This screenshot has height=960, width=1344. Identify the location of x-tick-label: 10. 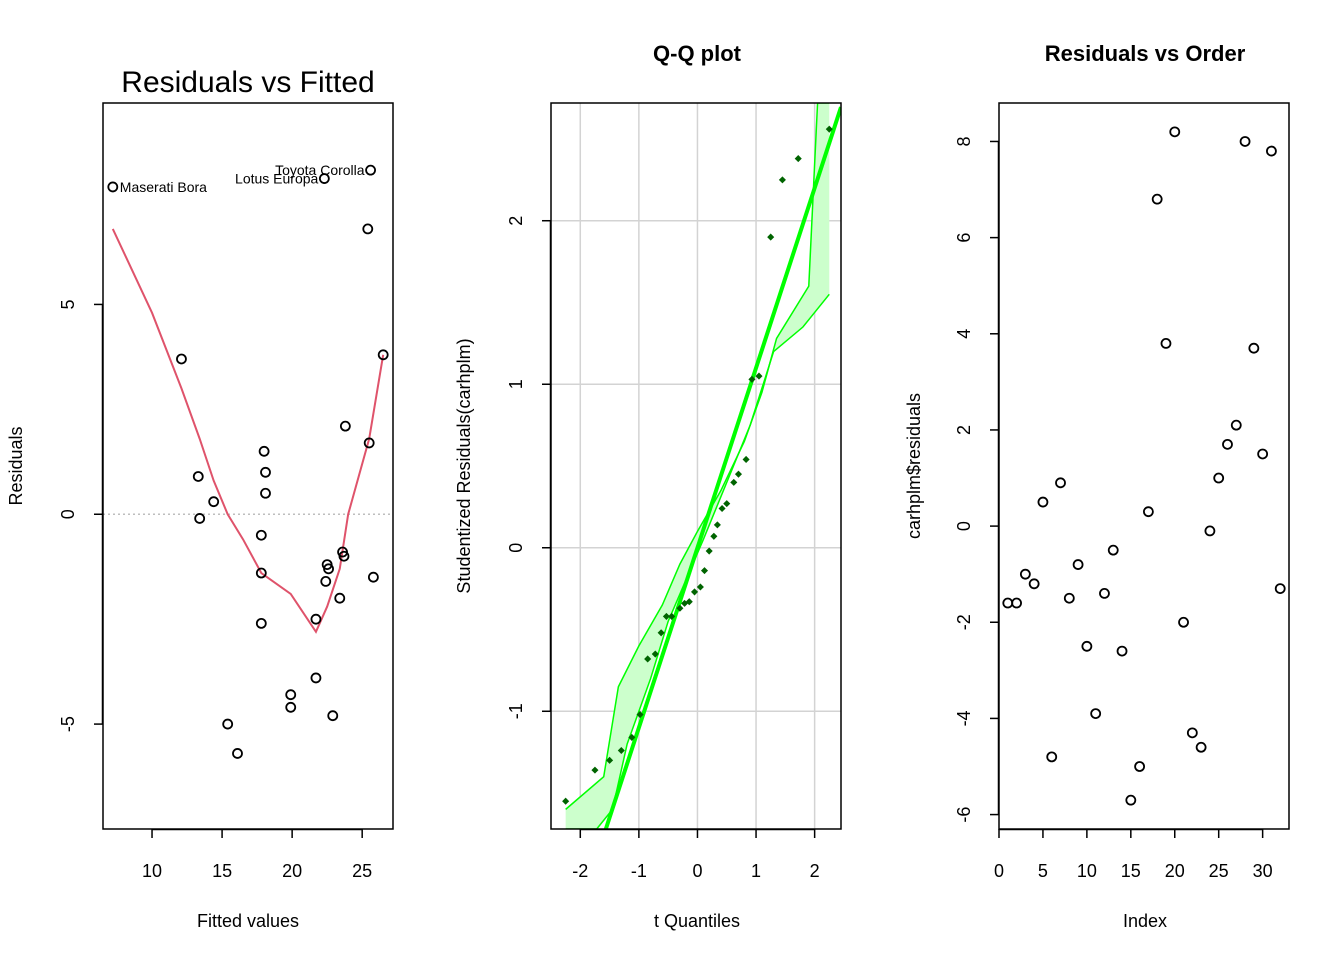
(1087, 871).